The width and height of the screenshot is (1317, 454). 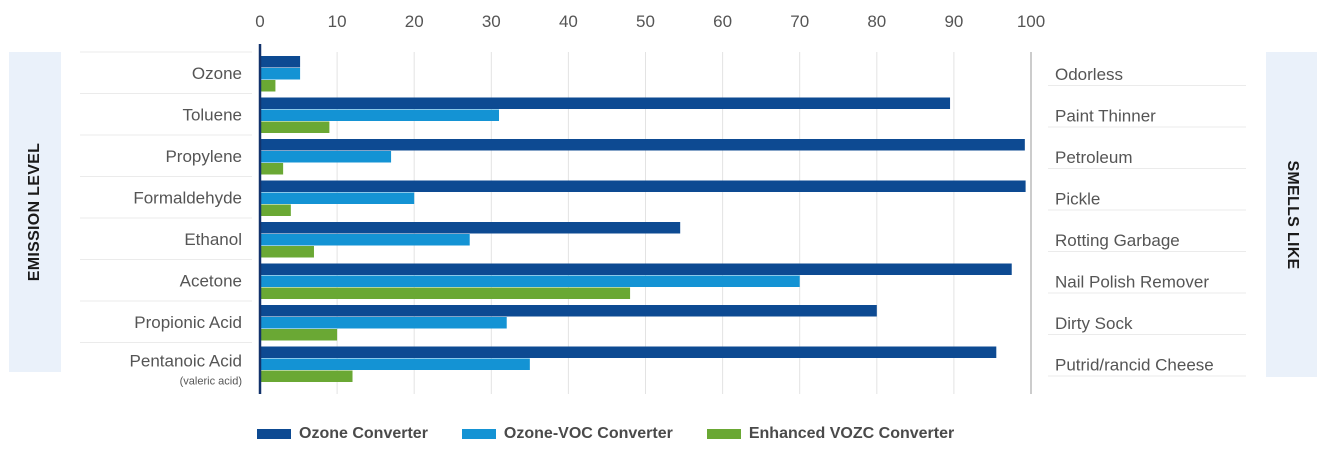 I want to click on x-tick-label: 90, so click(x=953, y=21).